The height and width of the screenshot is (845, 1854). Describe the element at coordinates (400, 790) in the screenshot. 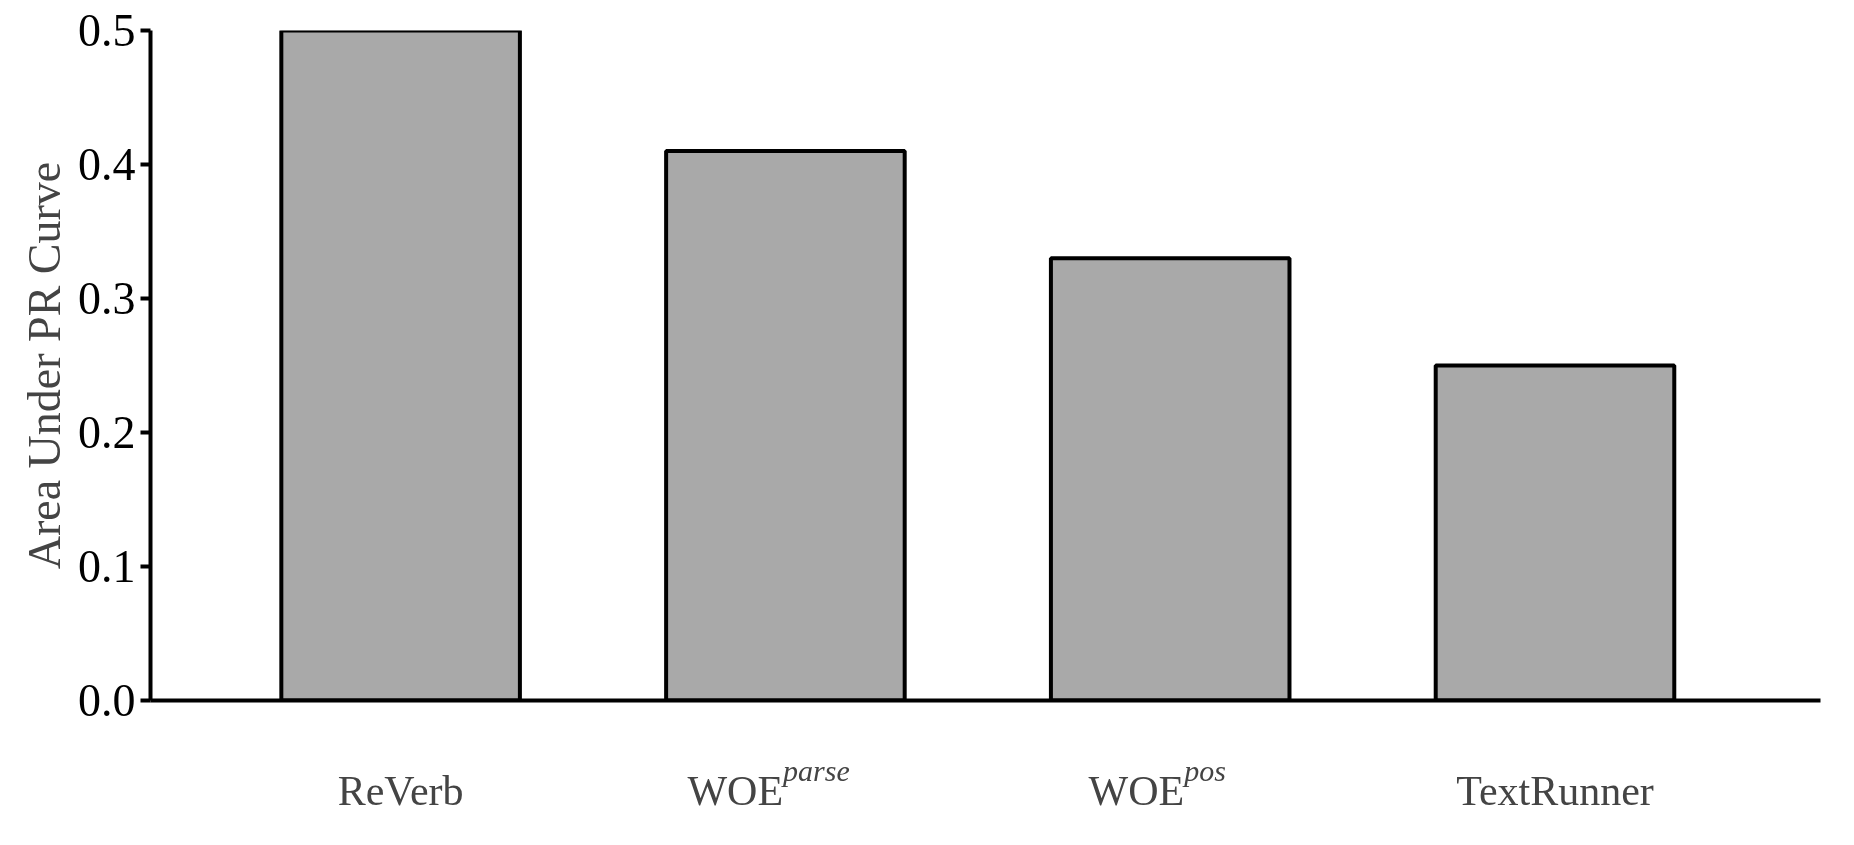

I see `x-tick-label: ReVerb` at that location.